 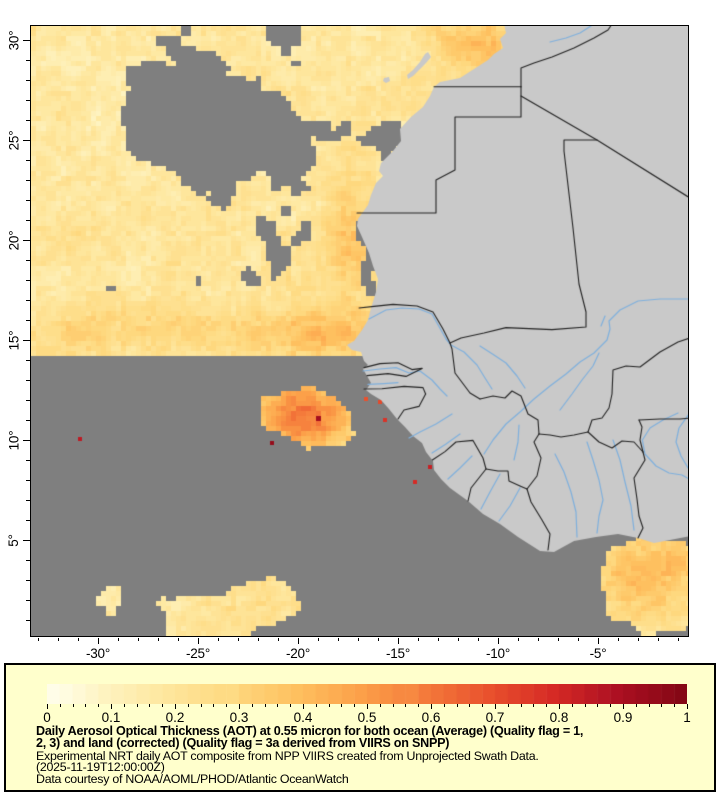 What do you see at coordinates (623, 717) in the screenshot?
I see `colorbar-tick-label: 0.9` at bounding box center [623, 717].